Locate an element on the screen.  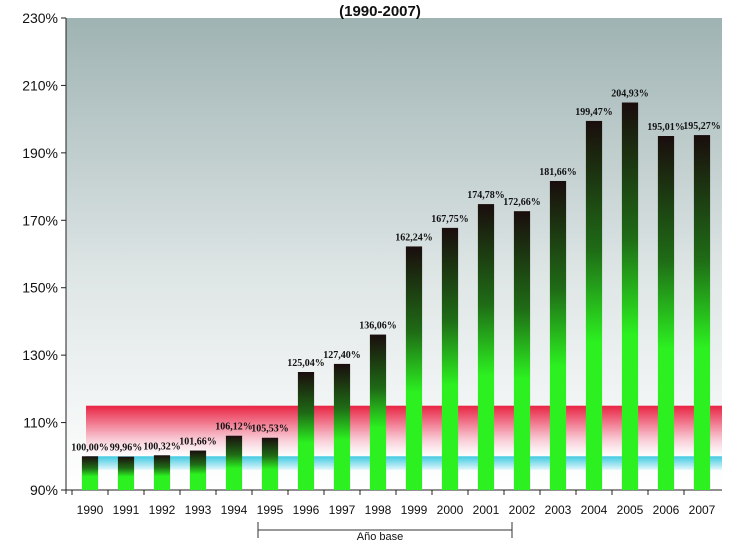
data-label: 136,06% is located at coordinates (378, 326).